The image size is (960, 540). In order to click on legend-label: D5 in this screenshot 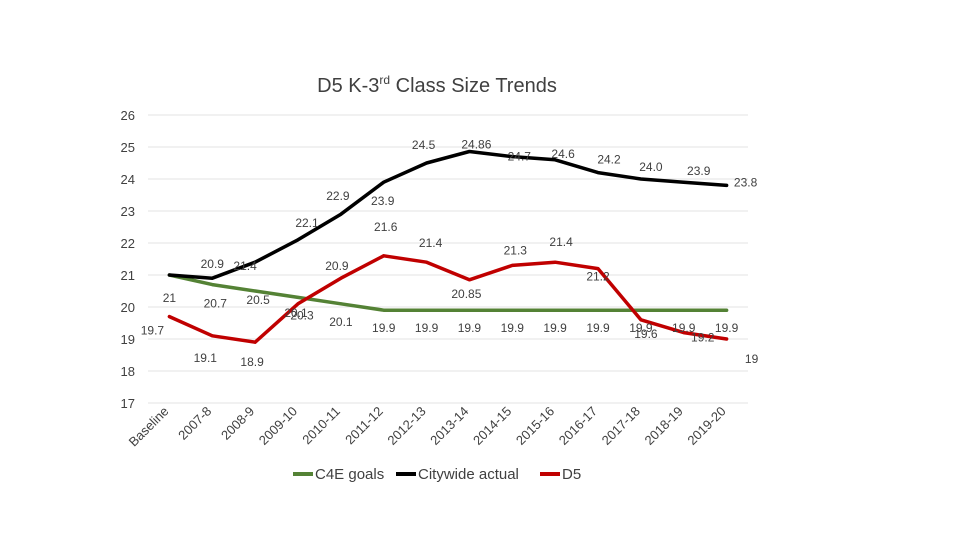, I will do `click(571, 474)`.